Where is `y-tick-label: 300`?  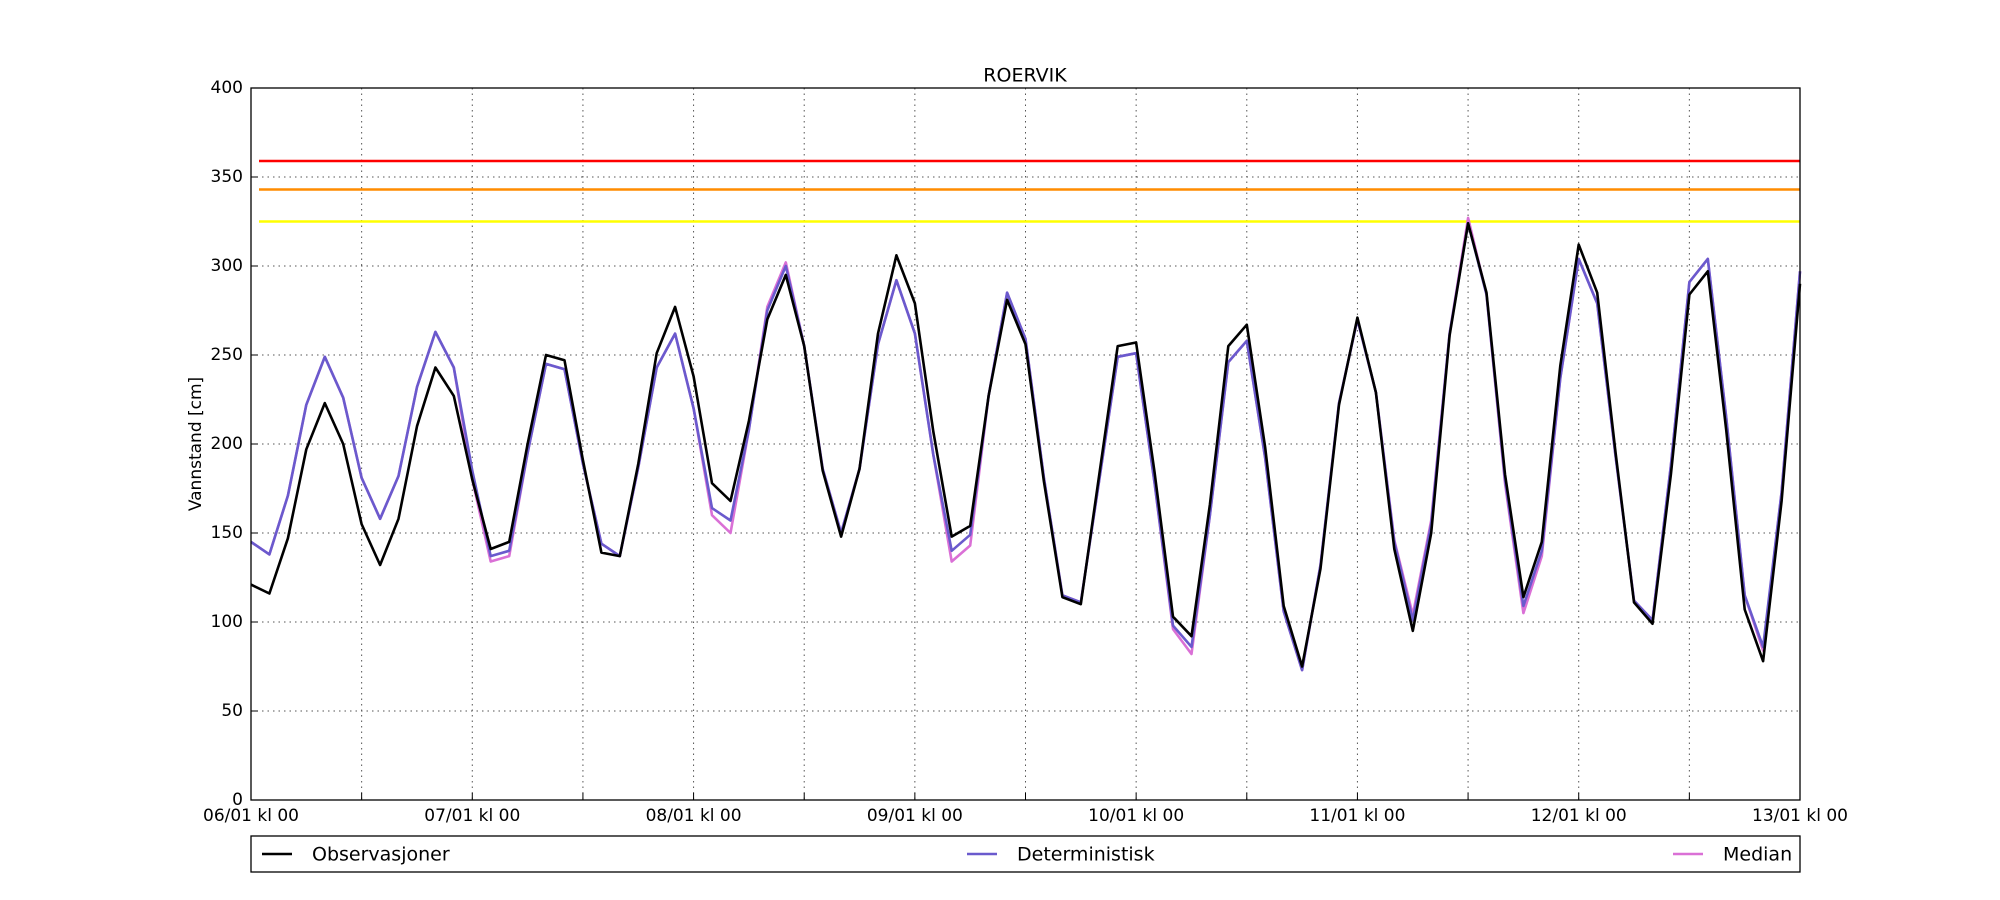
y-tick-label: 300 is located at coordinates (227, 266).